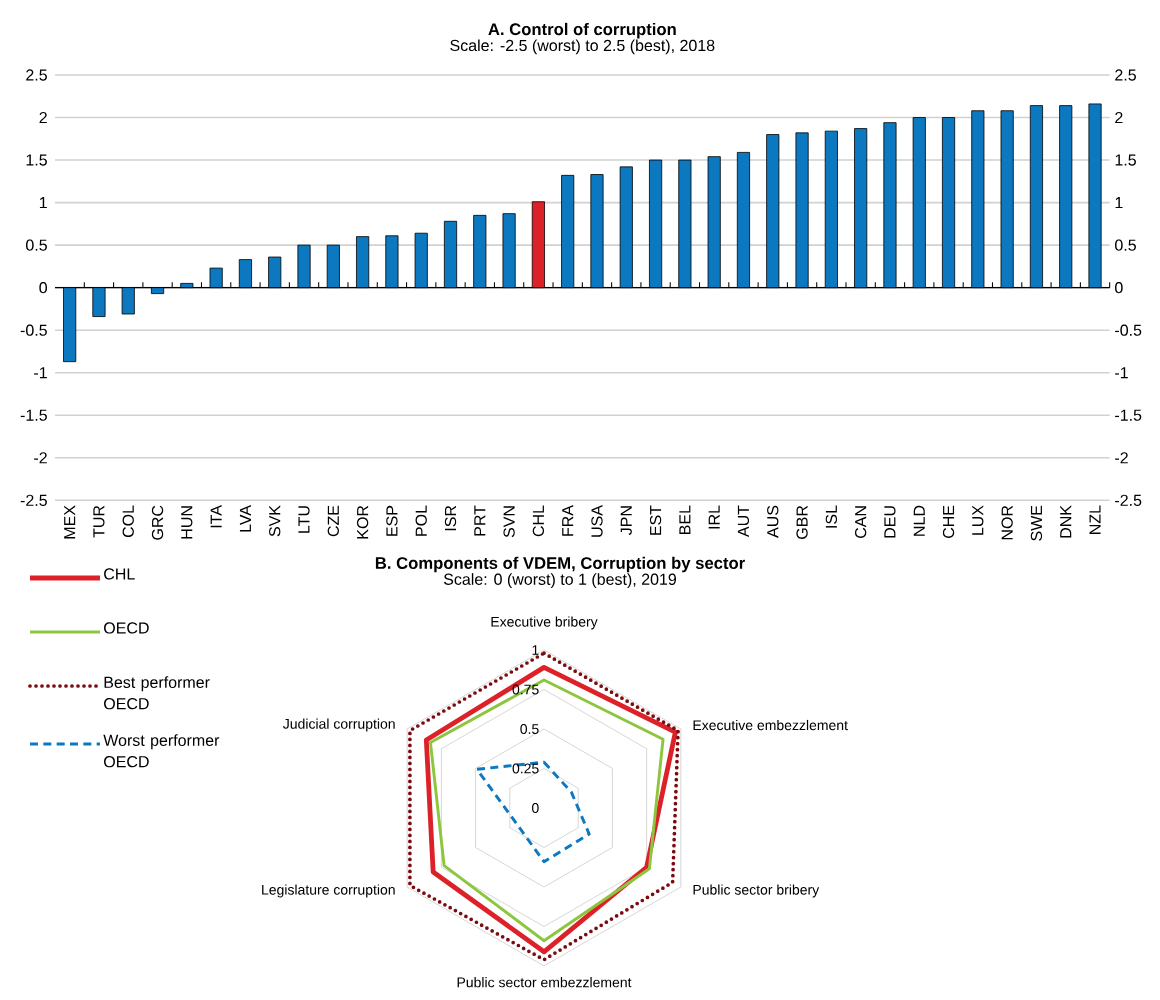  Describe the element at coordinates (1125, 245) in the screenshot. I see `y2-tick-label: 0.5` at that location.